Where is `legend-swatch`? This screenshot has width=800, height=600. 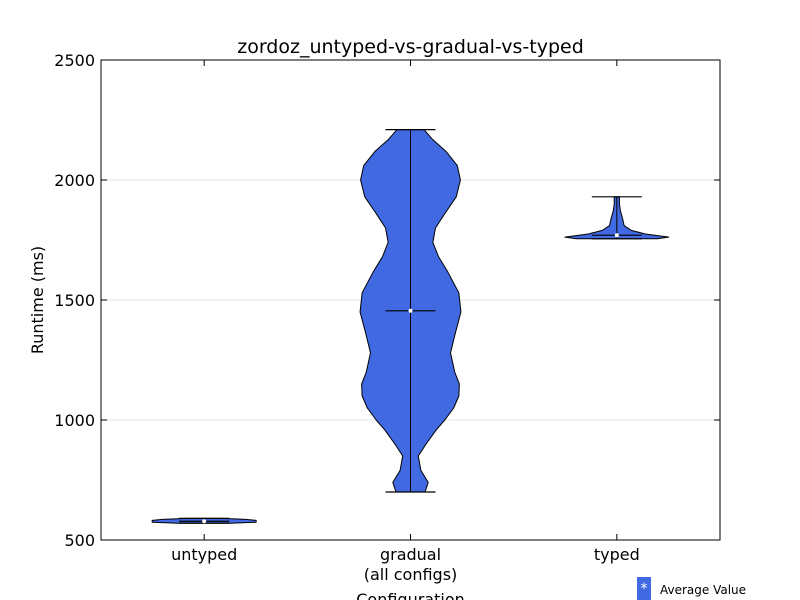
legend-swatch is located at coordinates (644, 588).